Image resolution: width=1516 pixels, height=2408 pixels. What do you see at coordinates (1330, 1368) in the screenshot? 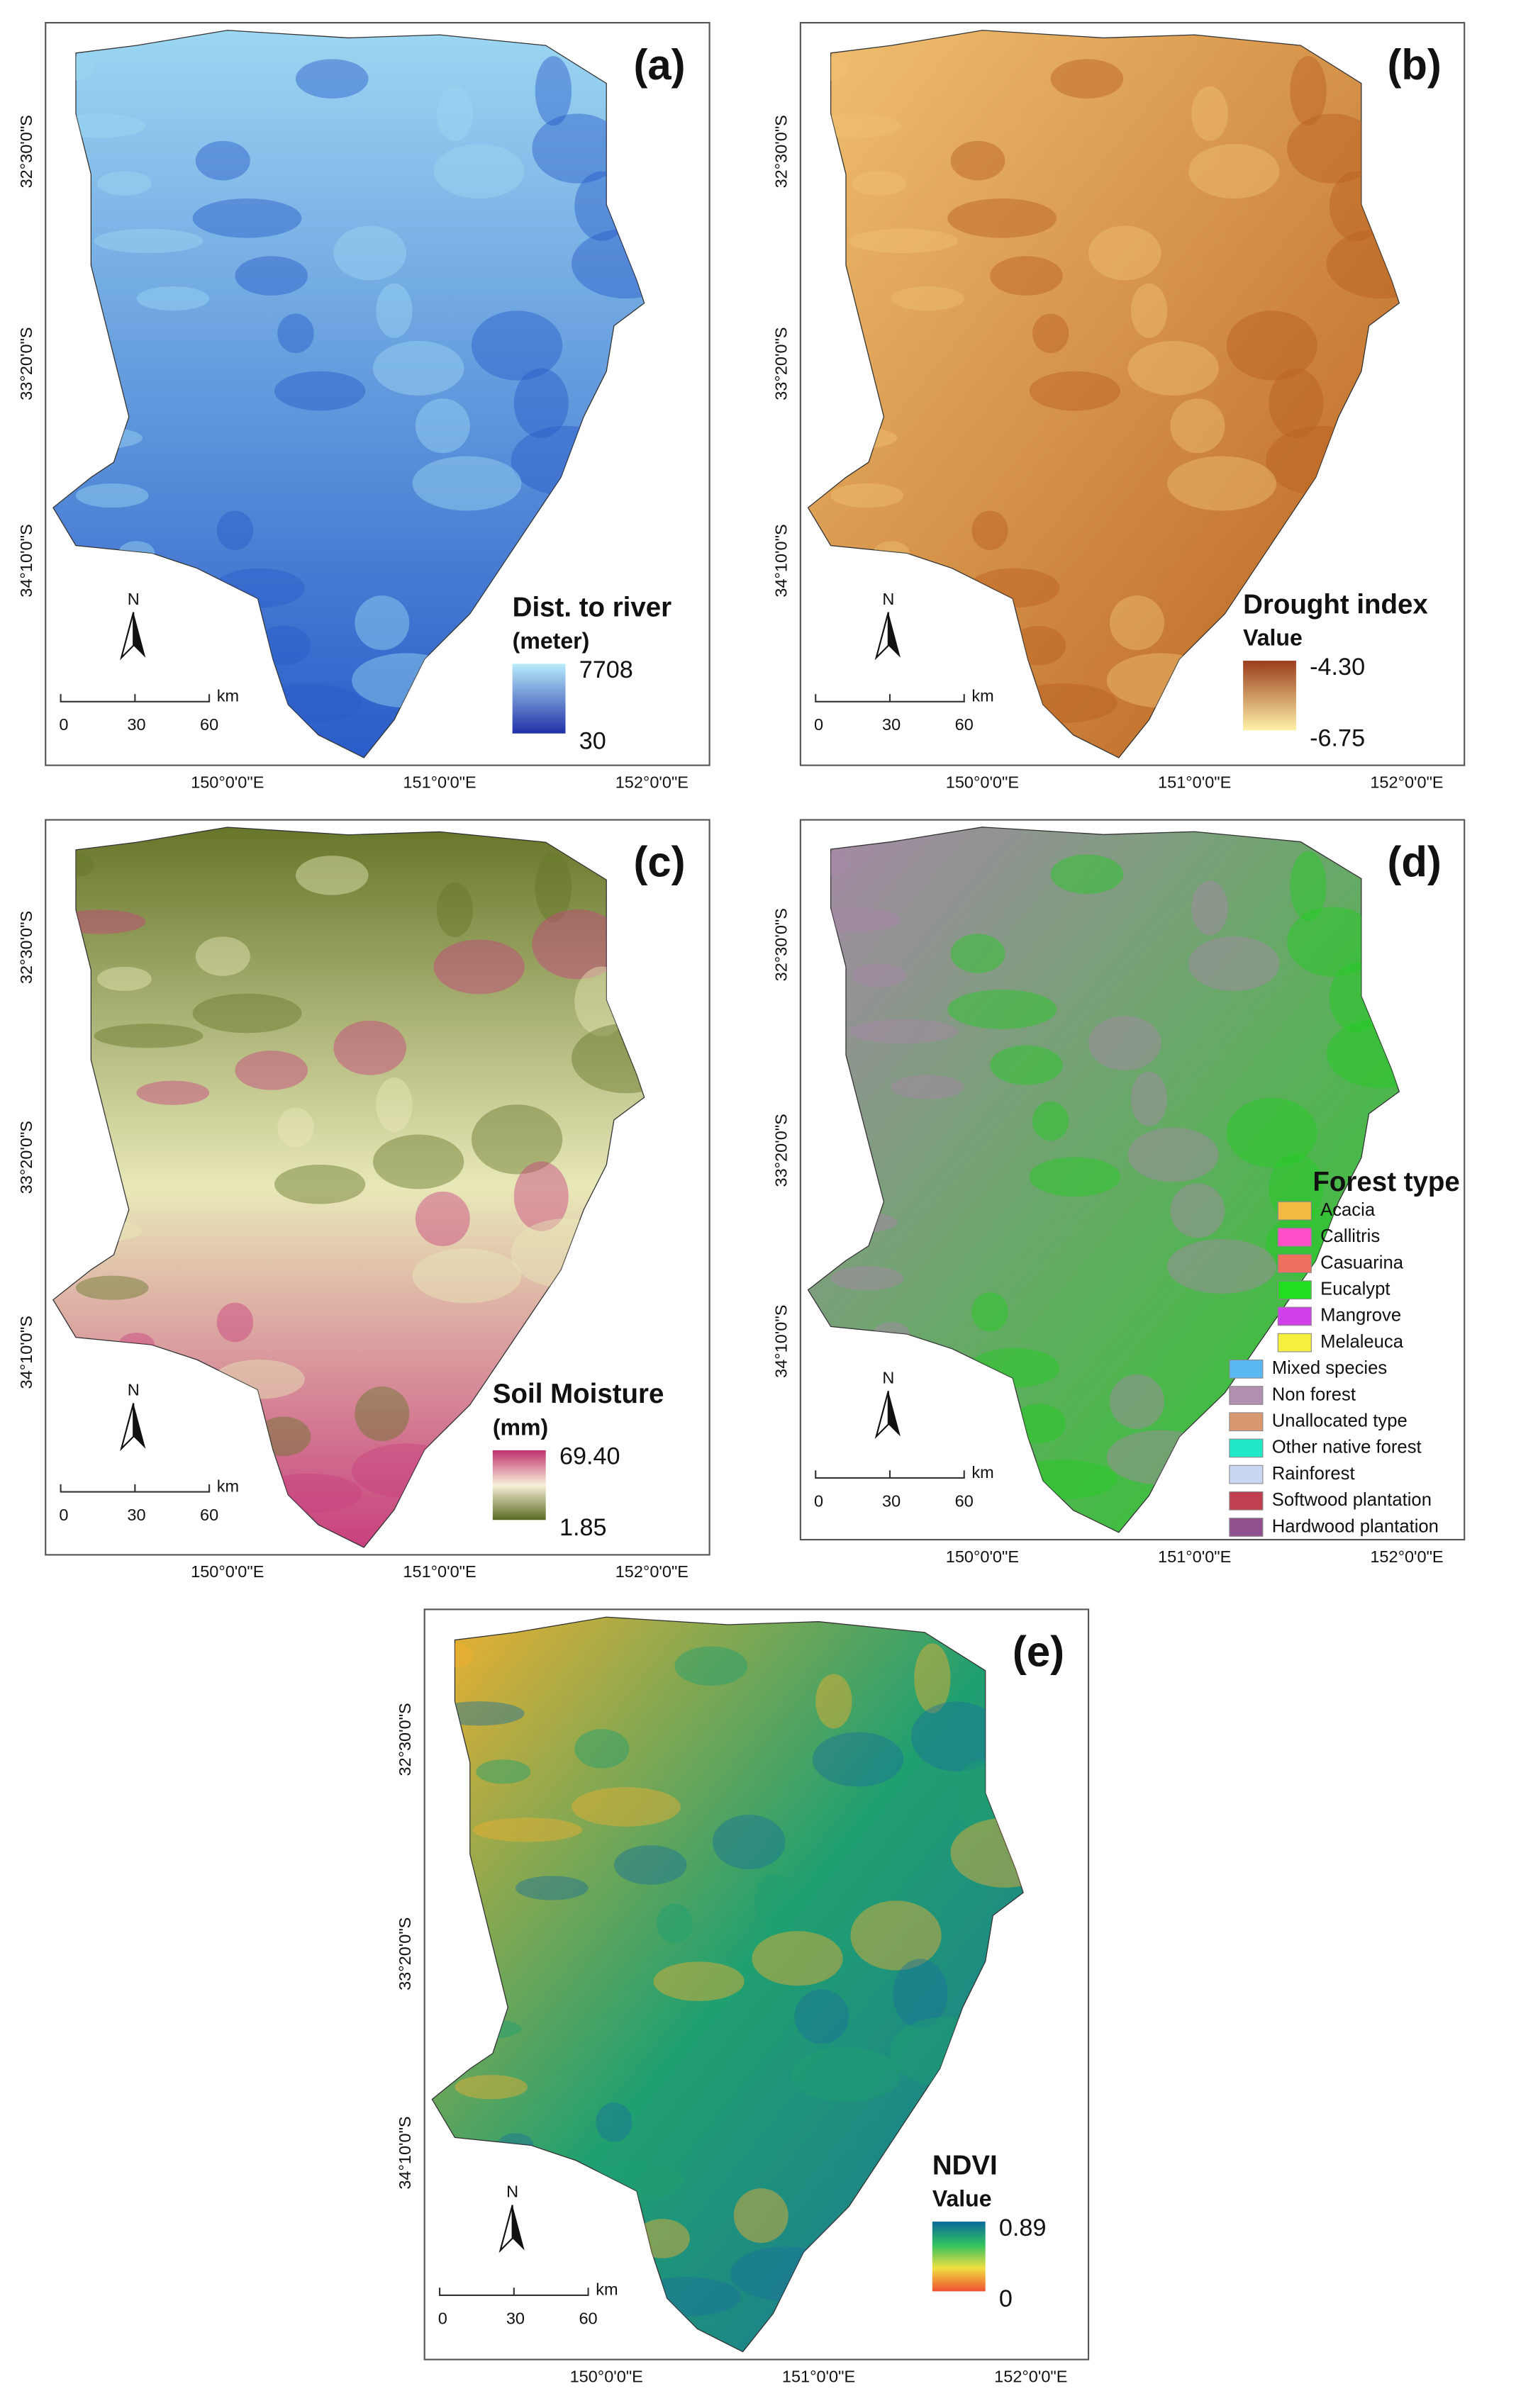
I see `legend-item: Mixed species` at bounding box center [1330, 1368].